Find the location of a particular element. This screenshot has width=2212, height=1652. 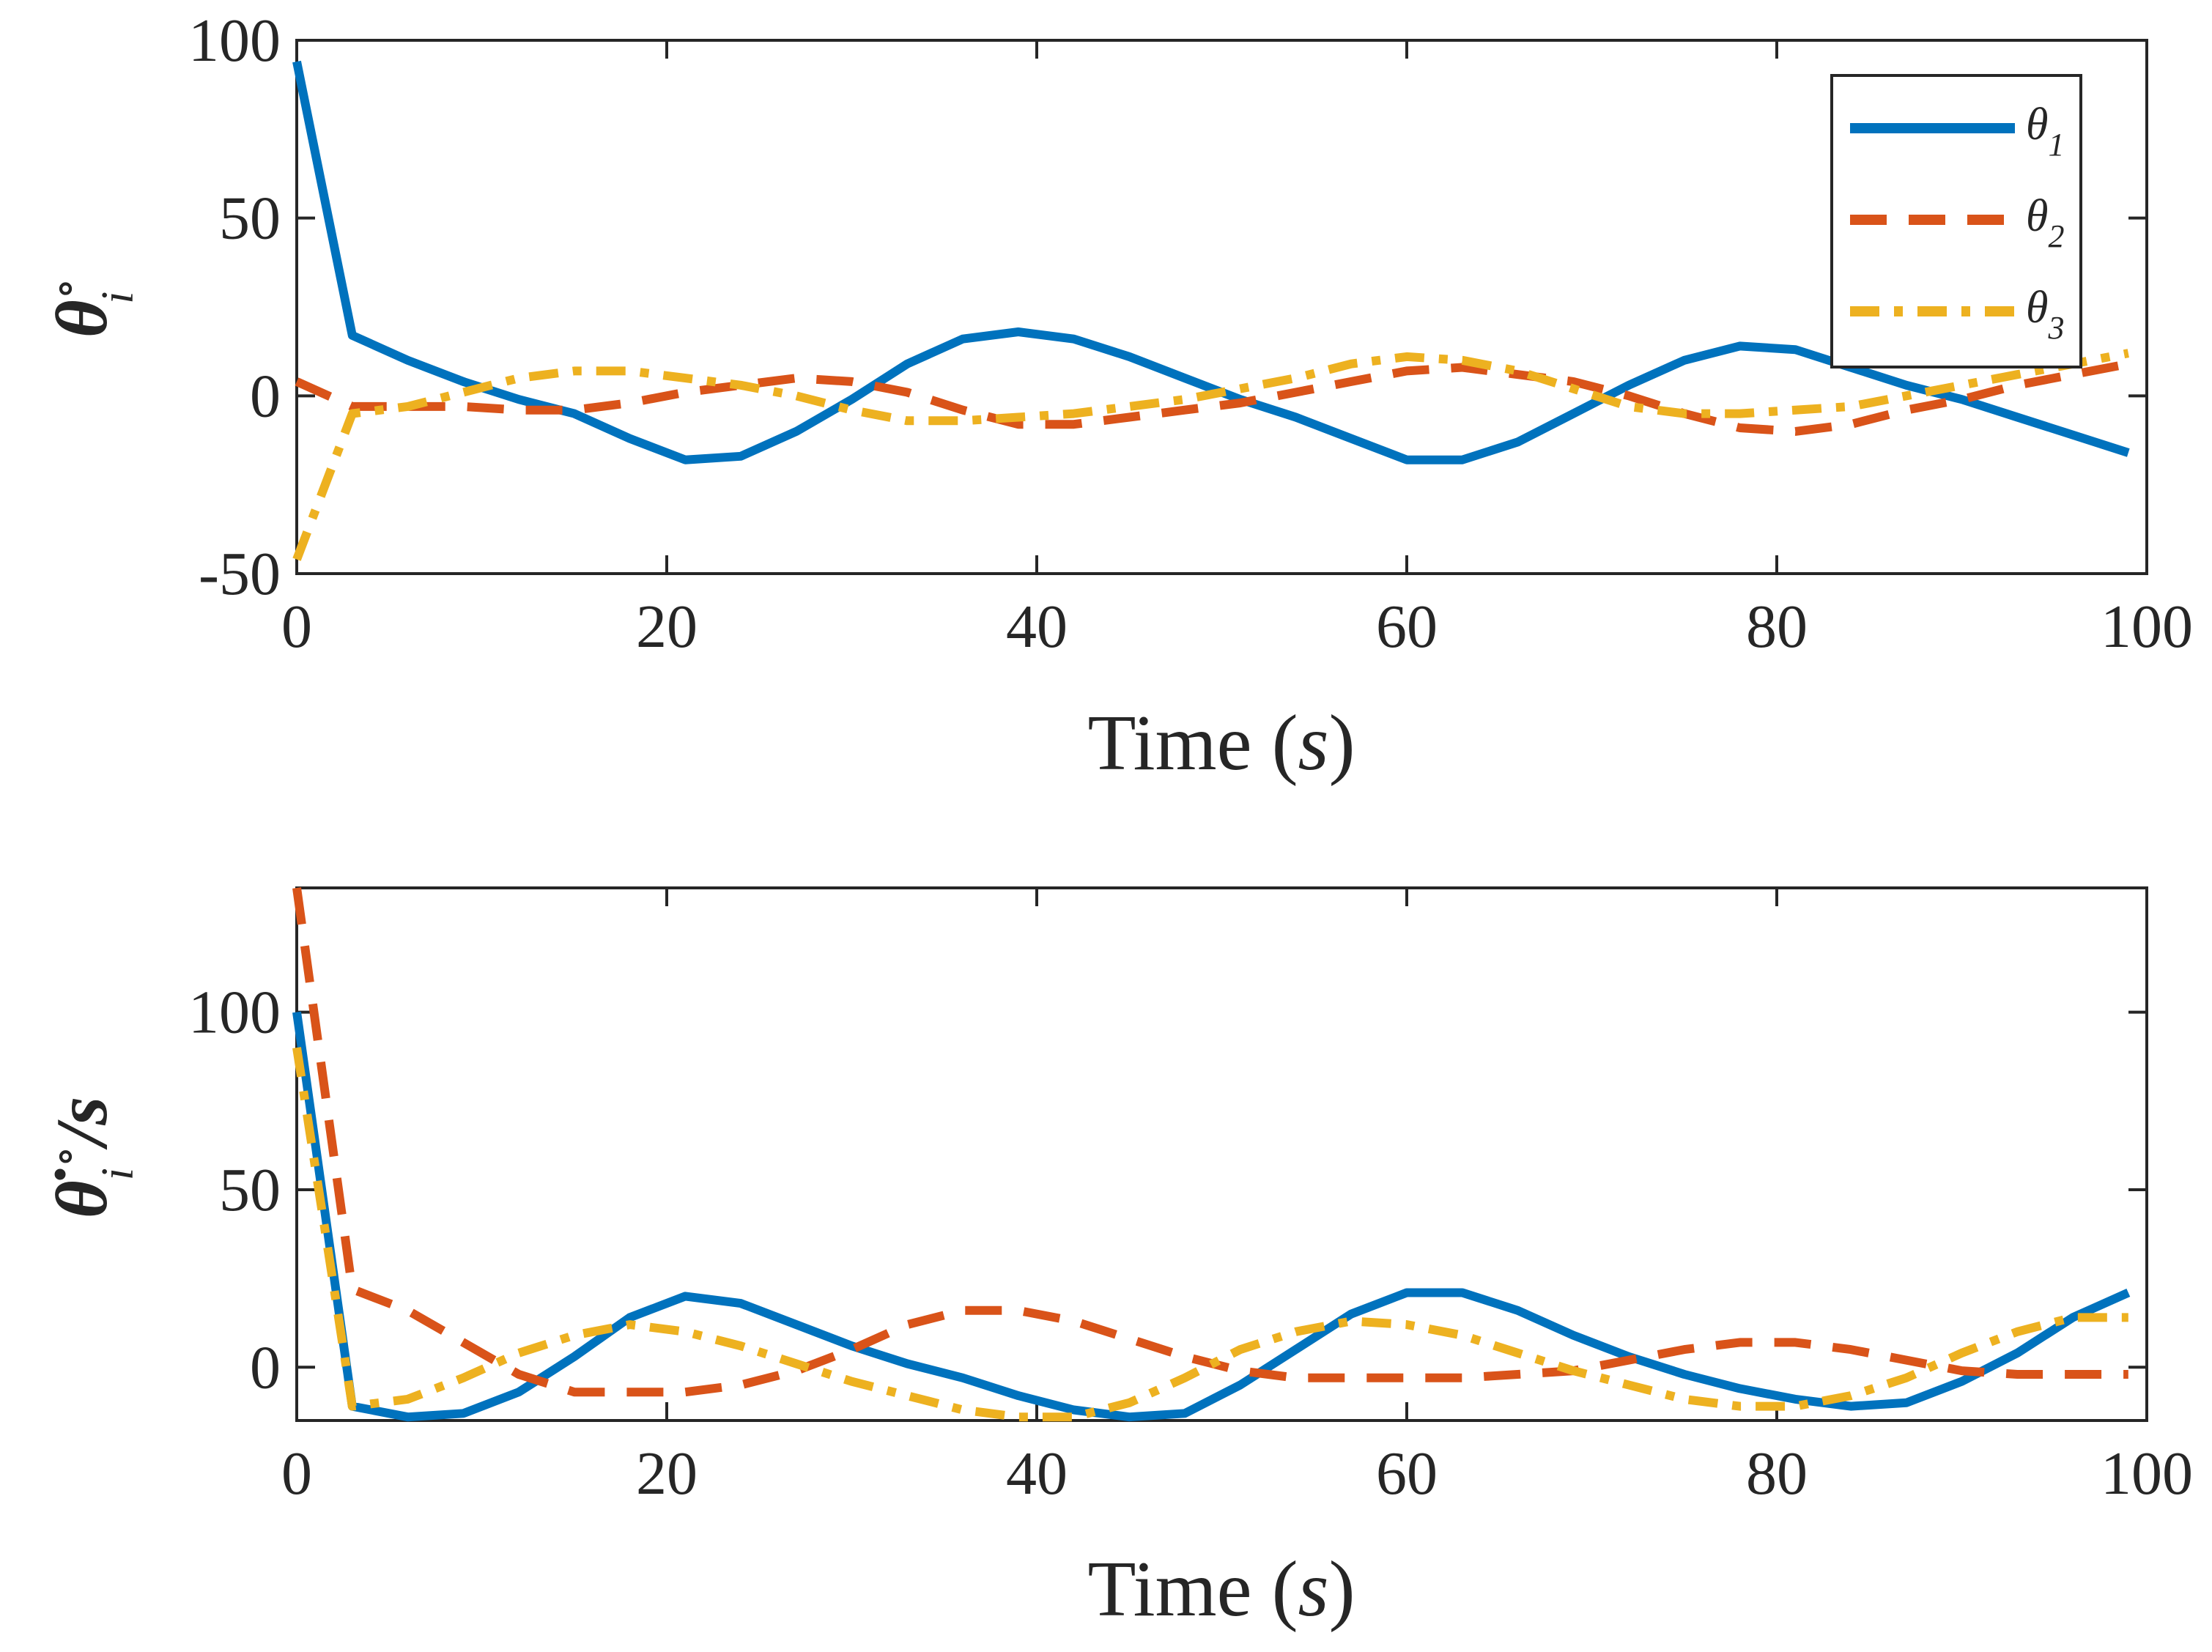

top-y-tick-label: 0 is located at coordinates (265, 396).